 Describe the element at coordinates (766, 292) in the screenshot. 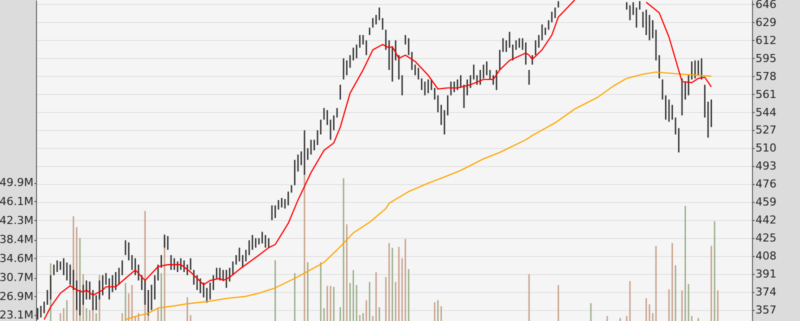

I see `y-tick-label: 374` at that location.